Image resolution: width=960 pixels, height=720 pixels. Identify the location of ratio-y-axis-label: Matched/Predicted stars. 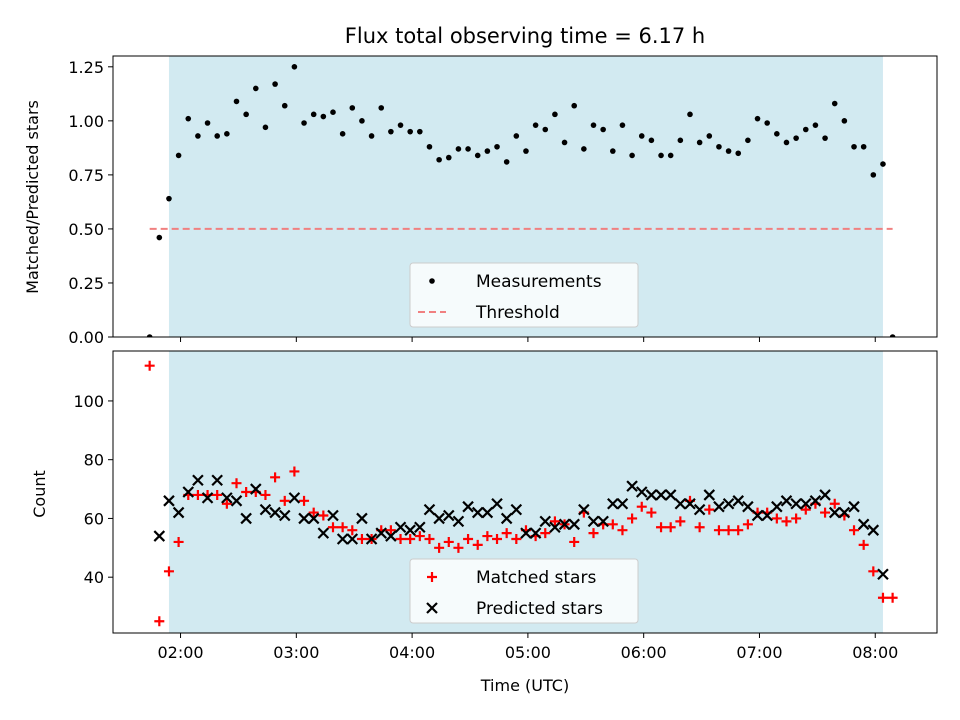
(32, 197).